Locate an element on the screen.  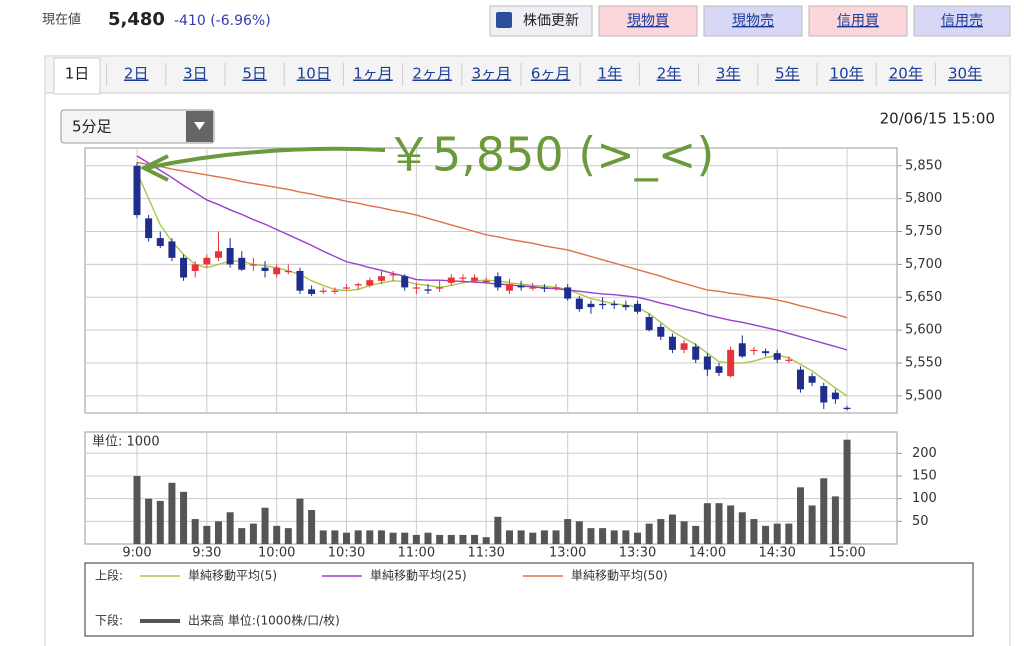
y-tick-label: 5,700 is located at coordinates (923, 264).